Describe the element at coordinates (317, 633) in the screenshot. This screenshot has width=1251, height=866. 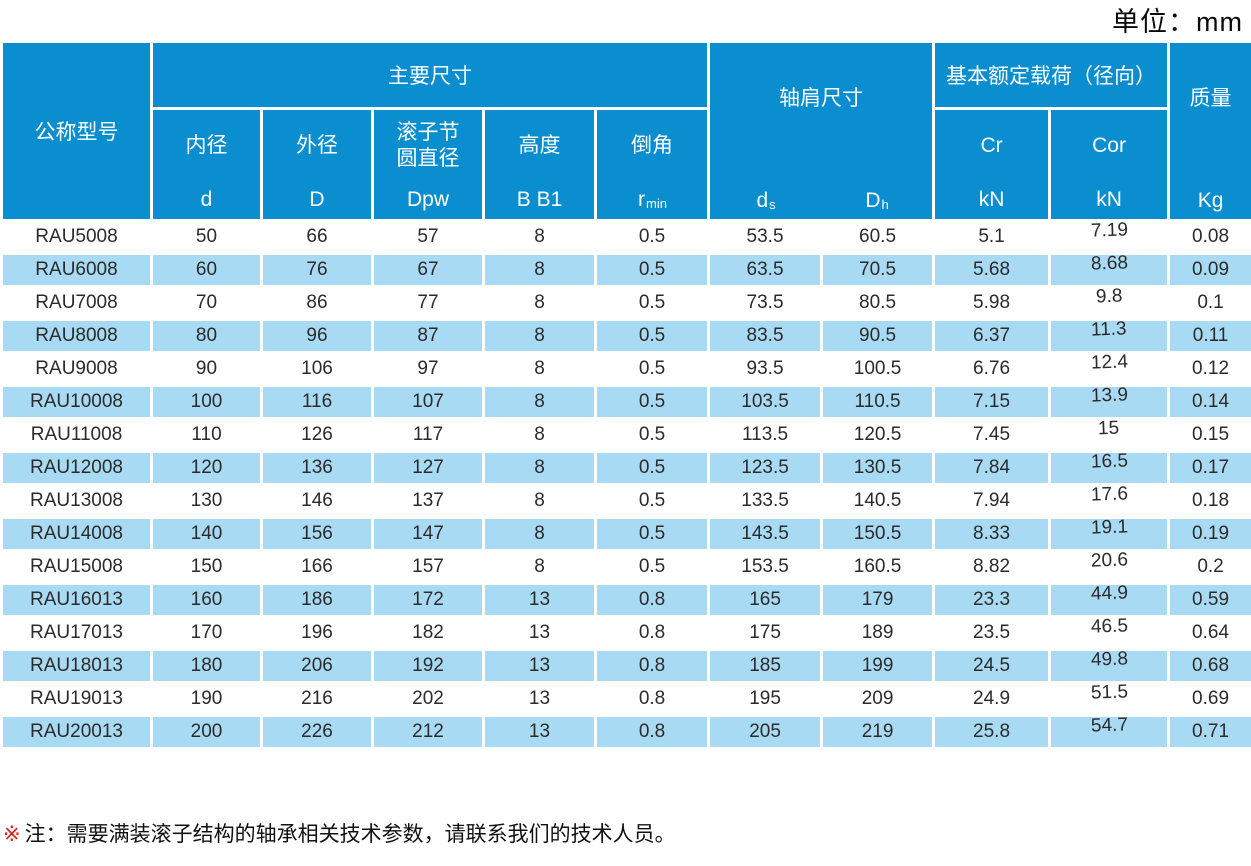
I see `cell-outer-D: 196` at that location.